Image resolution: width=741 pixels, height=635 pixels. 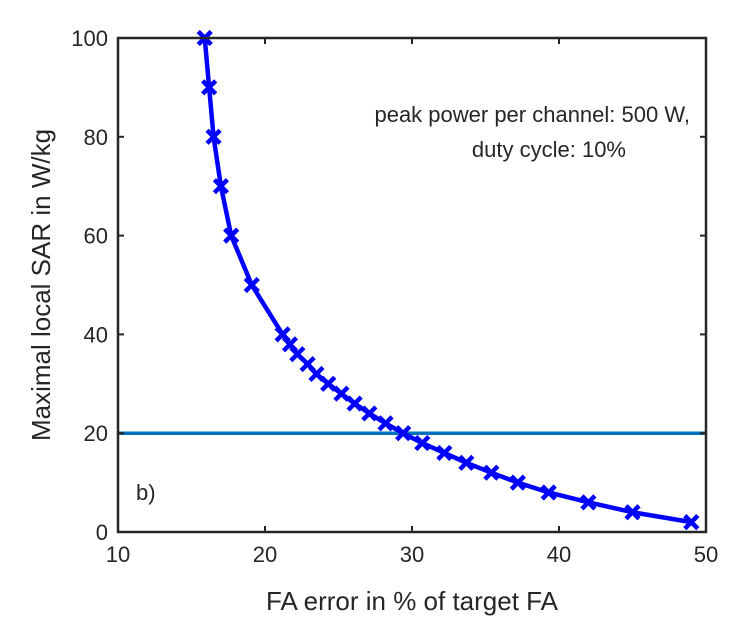 I want to click on y-tick-label: 0, so click(x=102, y=532).